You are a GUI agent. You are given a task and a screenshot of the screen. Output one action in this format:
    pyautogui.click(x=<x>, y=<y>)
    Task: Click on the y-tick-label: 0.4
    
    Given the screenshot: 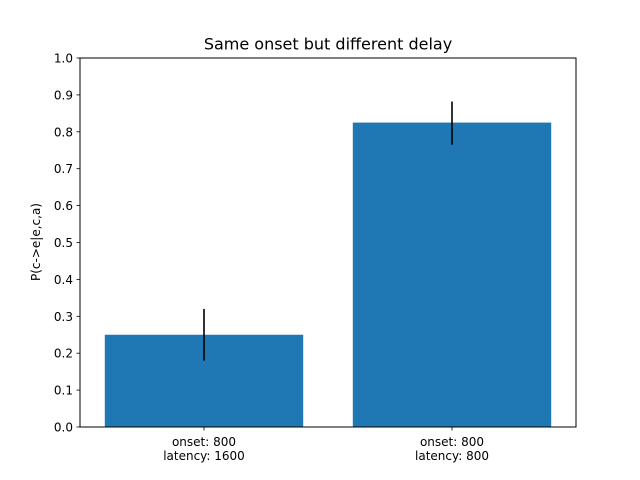 What is the action you would take?
    pyautogui.click(x=63, y=280)
    